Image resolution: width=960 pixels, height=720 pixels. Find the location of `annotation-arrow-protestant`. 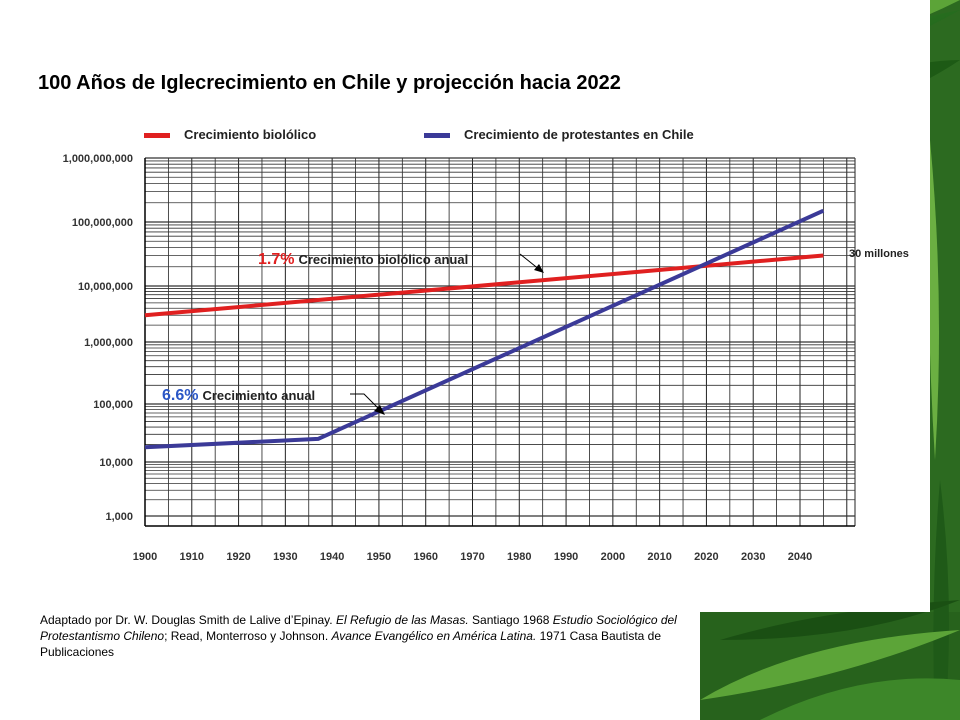

annotation-arrow-protestant is located at coordinates (365, 402).